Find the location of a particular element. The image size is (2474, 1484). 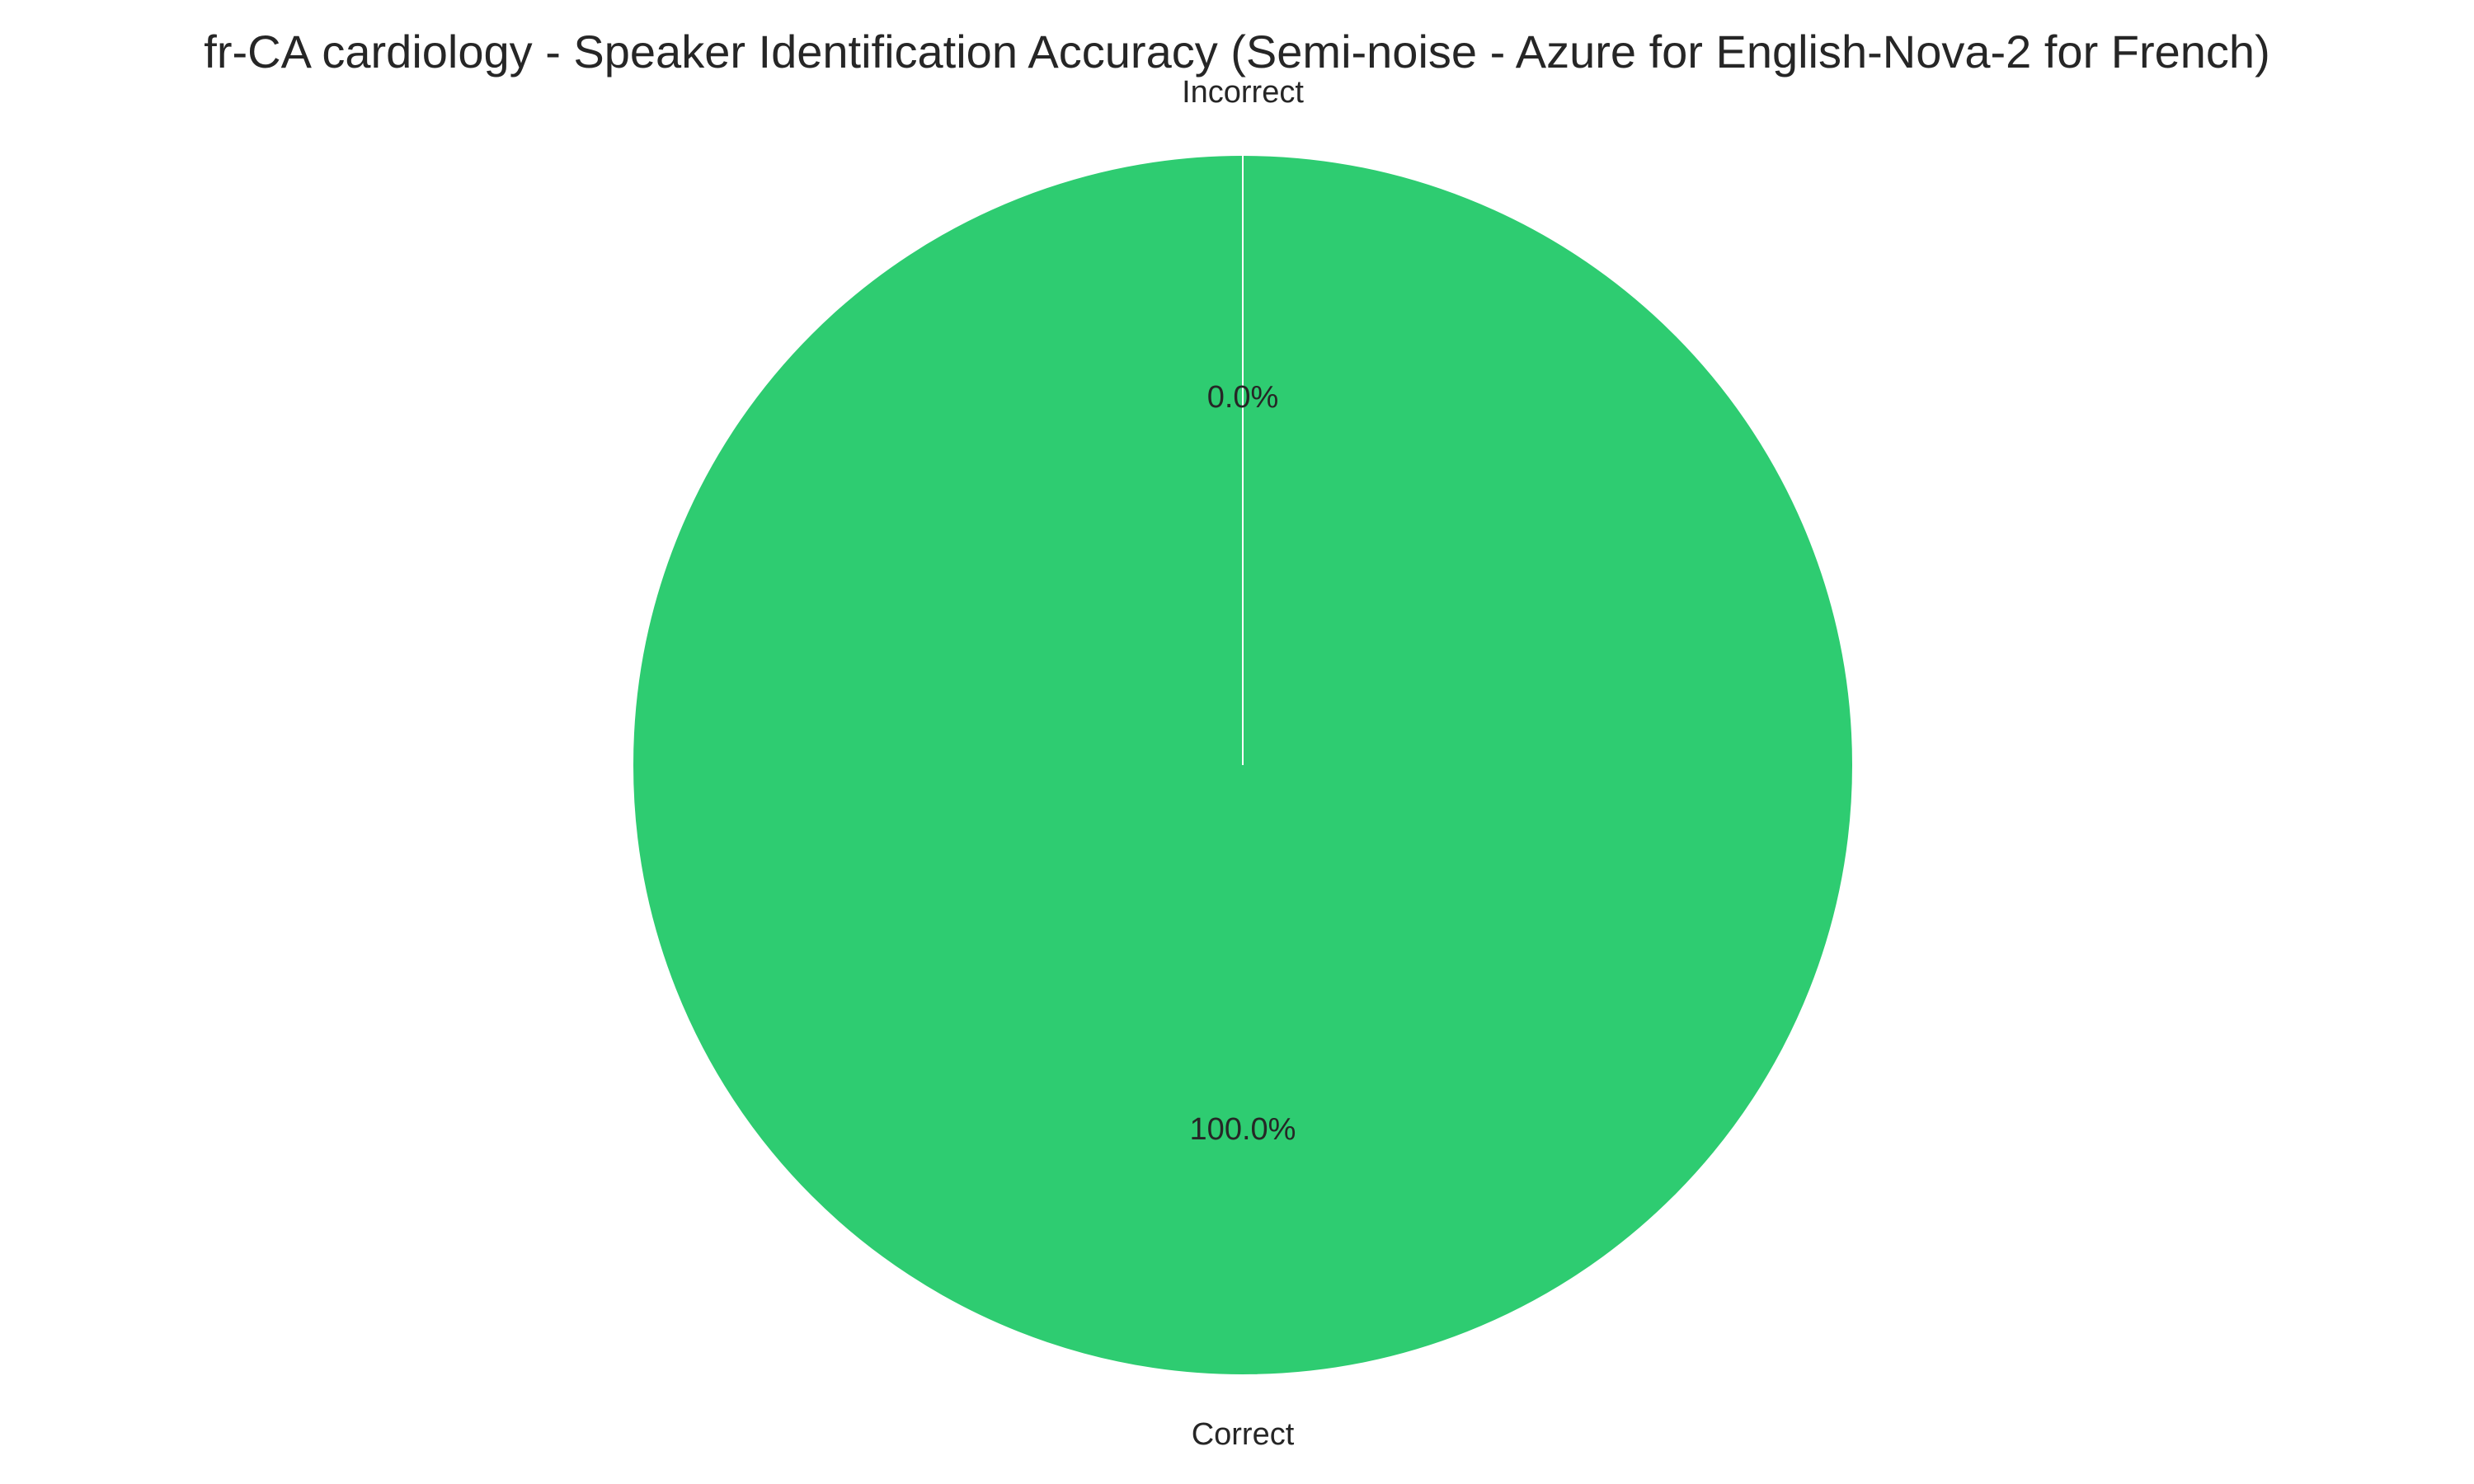

slice-label-correct: Correct is located at coordinates (1243, 1434).